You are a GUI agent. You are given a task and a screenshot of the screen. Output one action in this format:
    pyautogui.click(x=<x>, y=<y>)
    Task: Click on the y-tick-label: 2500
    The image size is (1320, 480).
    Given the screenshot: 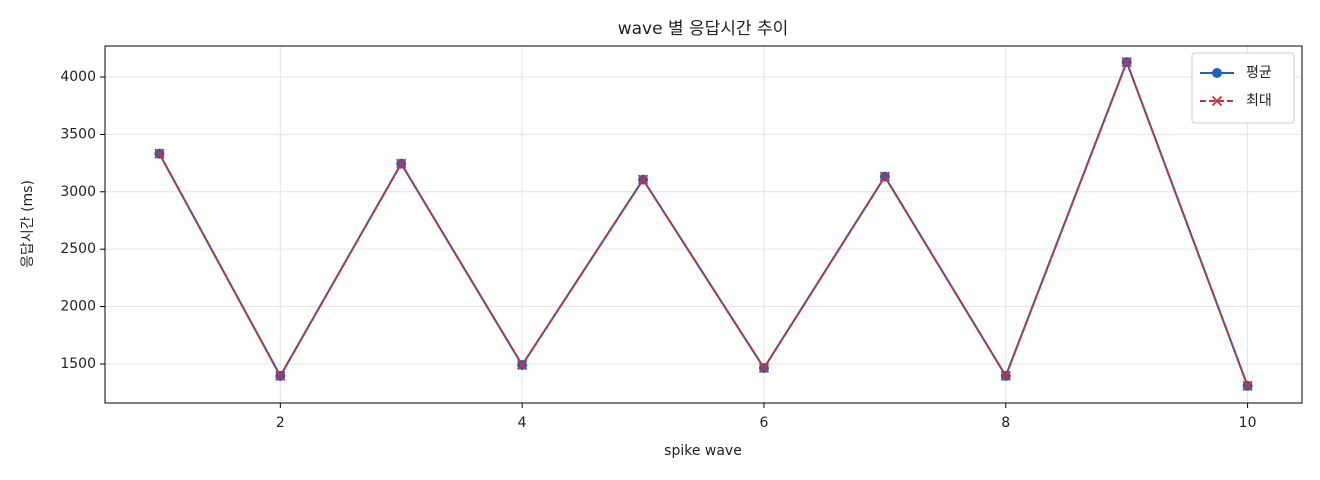 What is the action you would take?
    pyautogui.click(x=78, y=249)
    